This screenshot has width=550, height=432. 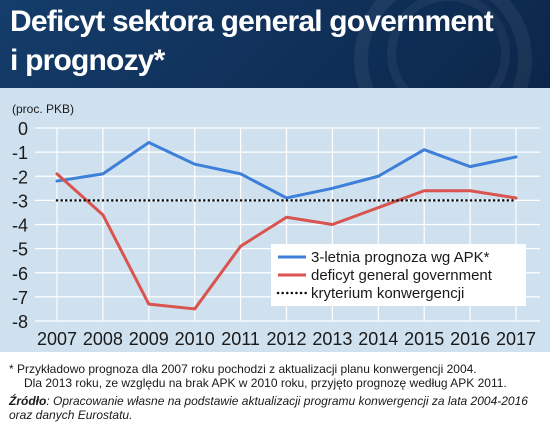 What do you see at coordinates (195, 339) in the screenshot?
I see `x-tick-label: 2010` at bounding box center [195, 339].